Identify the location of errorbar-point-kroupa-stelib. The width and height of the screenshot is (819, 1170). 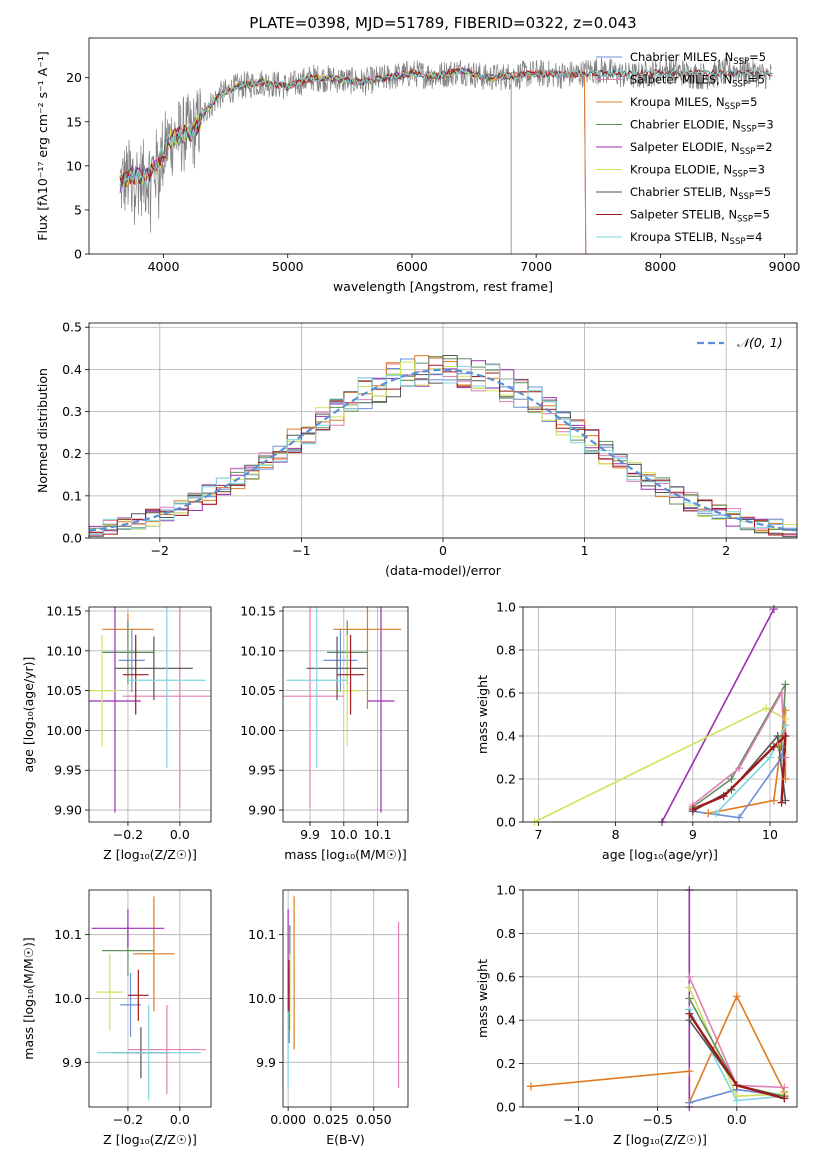
(148, 1052).